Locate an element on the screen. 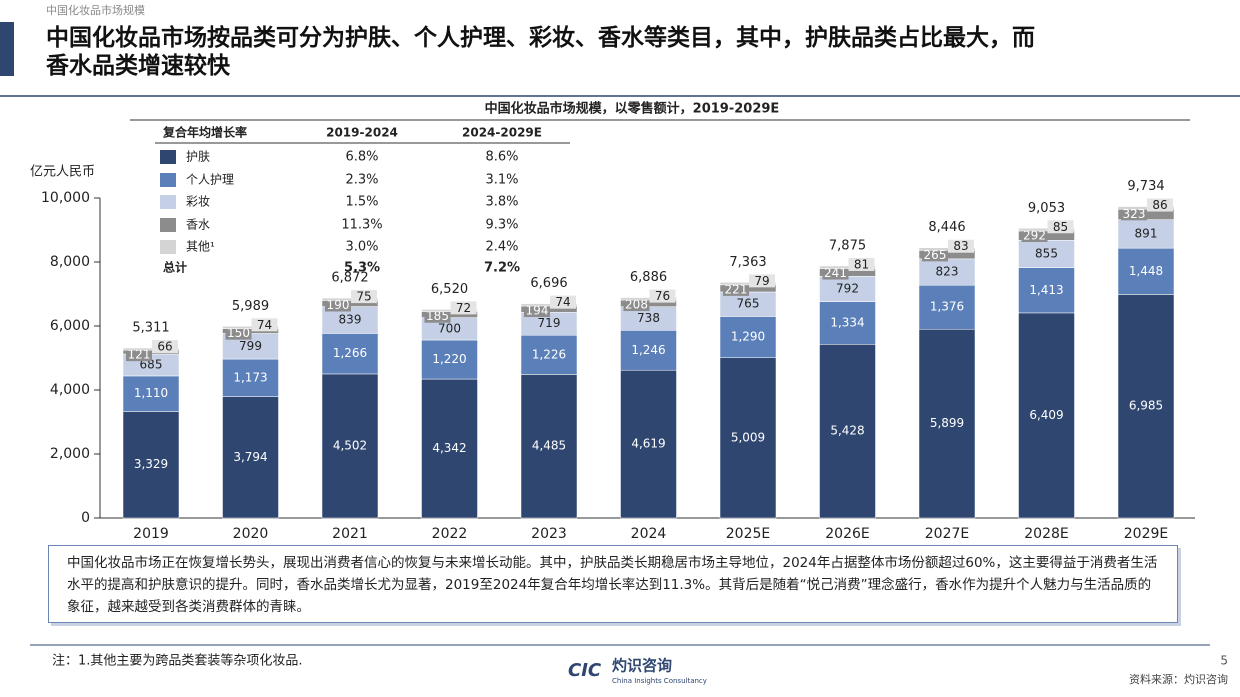 The height and width of the screenshot is (697, 1240). chart-title: 中国化妆品市场规模，以零售额计，2019-2029E is located at coordinates (632, 109).